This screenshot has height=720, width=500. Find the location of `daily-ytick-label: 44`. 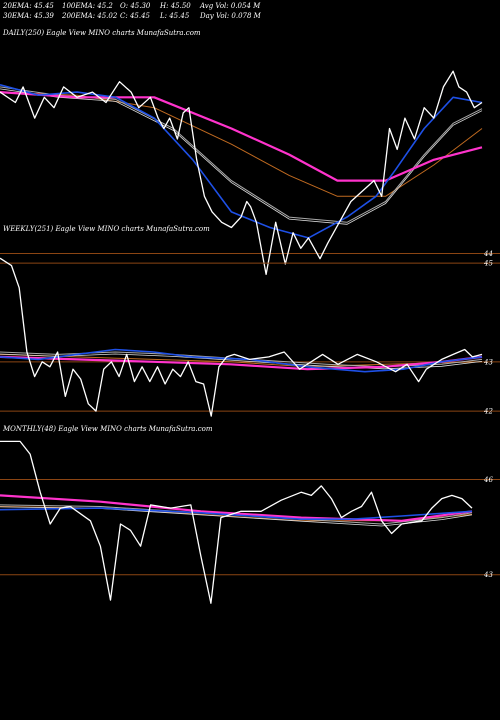

daily-ytick-label: 44 is located at coordinates (488, 254).